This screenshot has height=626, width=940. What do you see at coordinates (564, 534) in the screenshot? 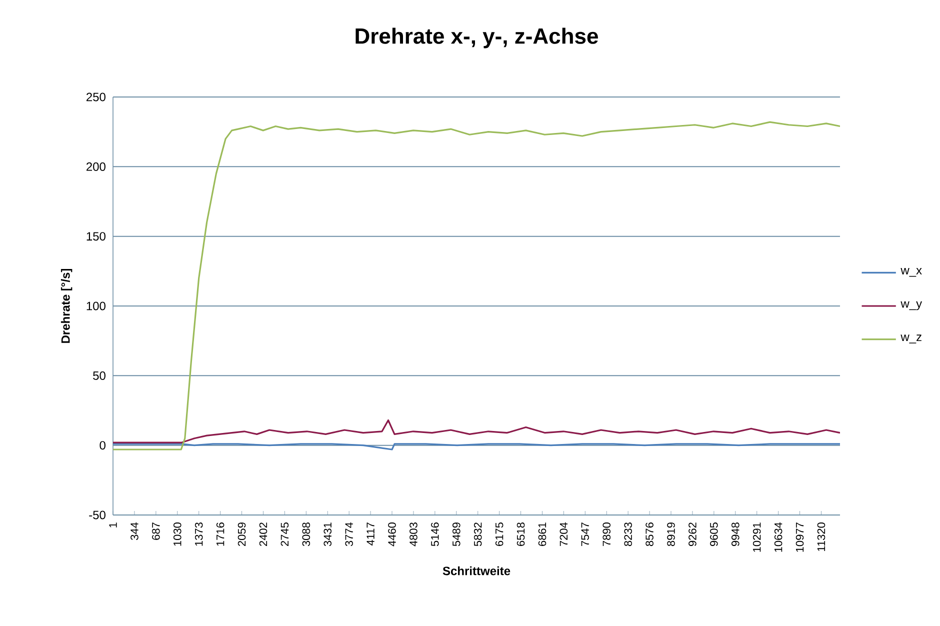
I see `x-tick-label: 7204` at bounding box center [564, 534].